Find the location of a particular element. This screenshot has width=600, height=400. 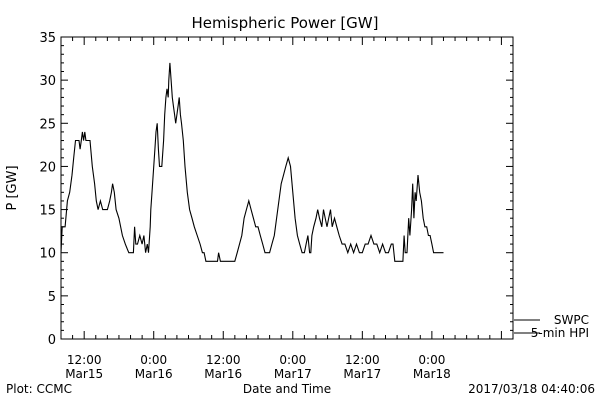

x-axis-label: Date and Time is located at coordinates (287, 389).